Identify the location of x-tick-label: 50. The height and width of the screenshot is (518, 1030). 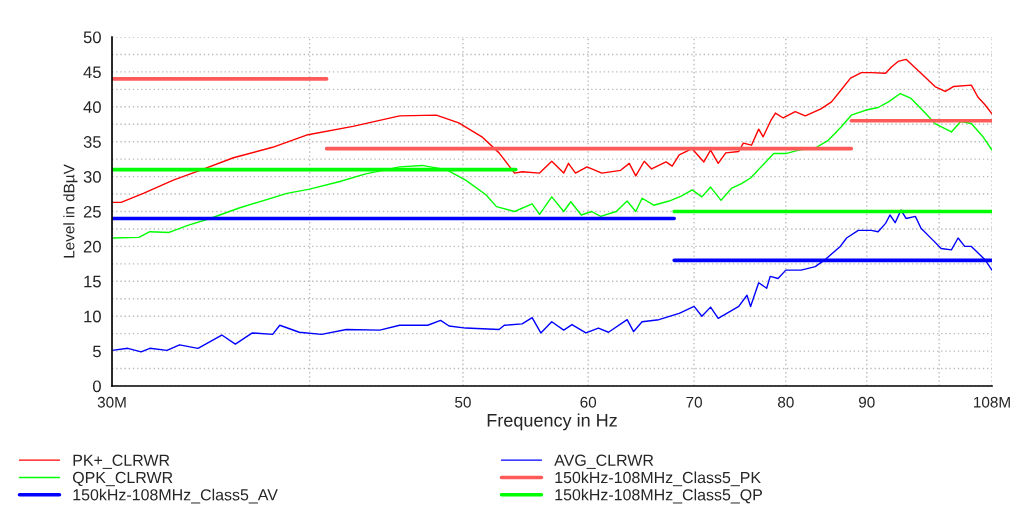
(463, 402).